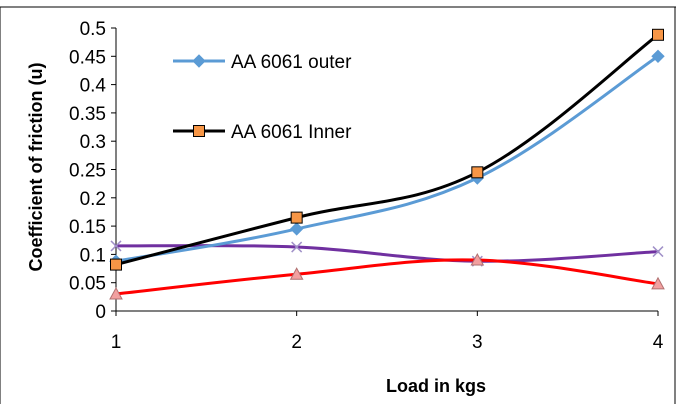 This screenshot has width=676, height=404. Describe the element at coordinates (100, 312) in the screenshot. I see `y-tick-label: 0` at that location.